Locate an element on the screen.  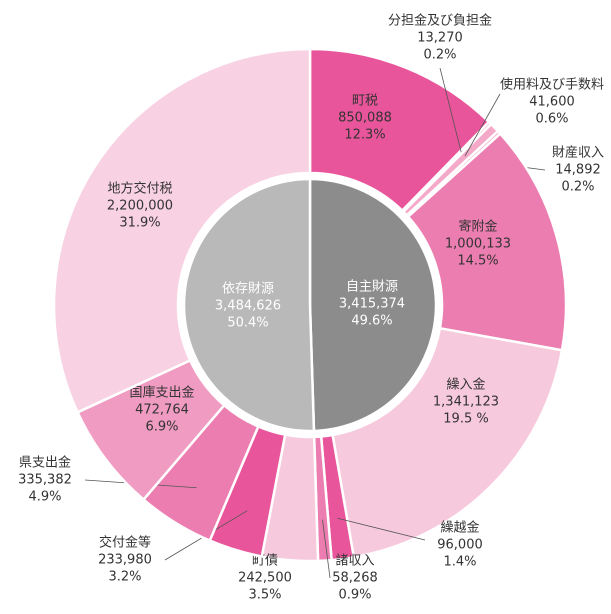
segment-label: 31.9% is located at coordinates (139, 223).